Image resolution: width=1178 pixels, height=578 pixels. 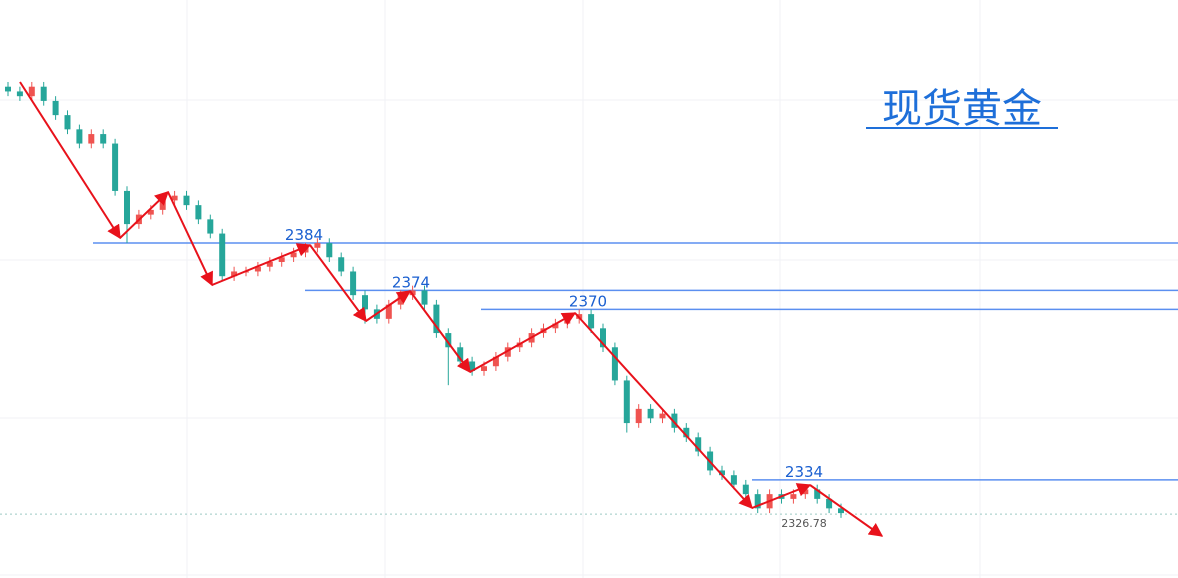 I want to click on last-price-label: 2326.78, so click(x=804, y=523).